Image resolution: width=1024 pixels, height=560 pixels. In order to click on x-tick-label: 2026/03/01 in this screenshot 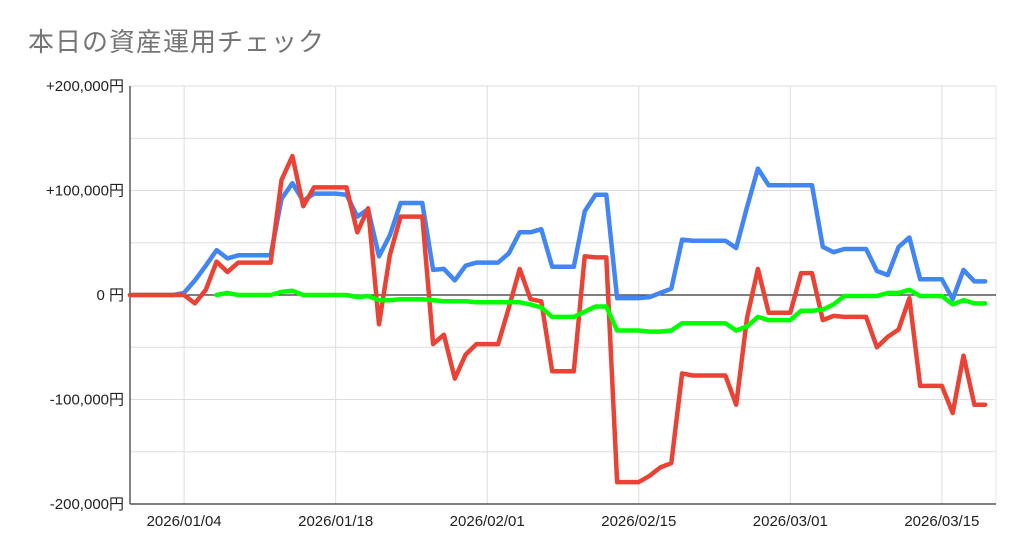, I will do `click(790, 521)`.